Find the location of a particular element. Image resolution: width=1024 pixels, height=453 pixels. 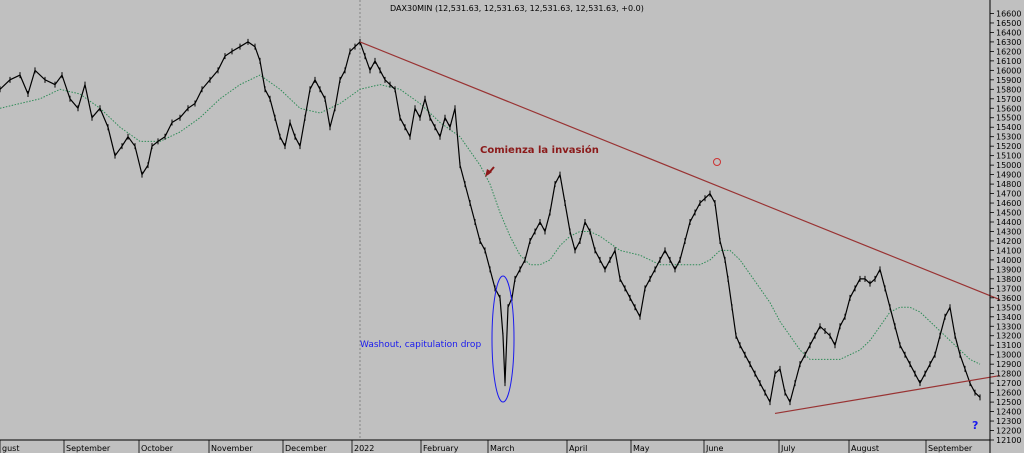

y-tick-label: 14000 is located at coordinates (1008, 260).